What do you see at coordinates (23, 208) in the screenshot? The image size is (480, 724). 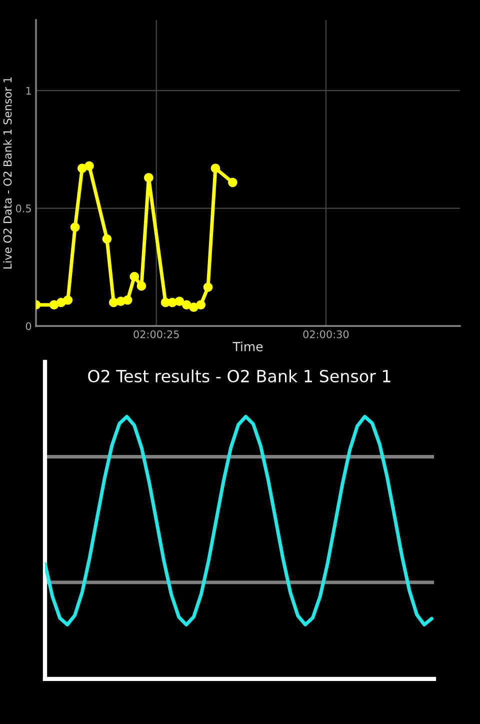 I see `y-tick-label: 0.5` at bounding box center [23, 208].